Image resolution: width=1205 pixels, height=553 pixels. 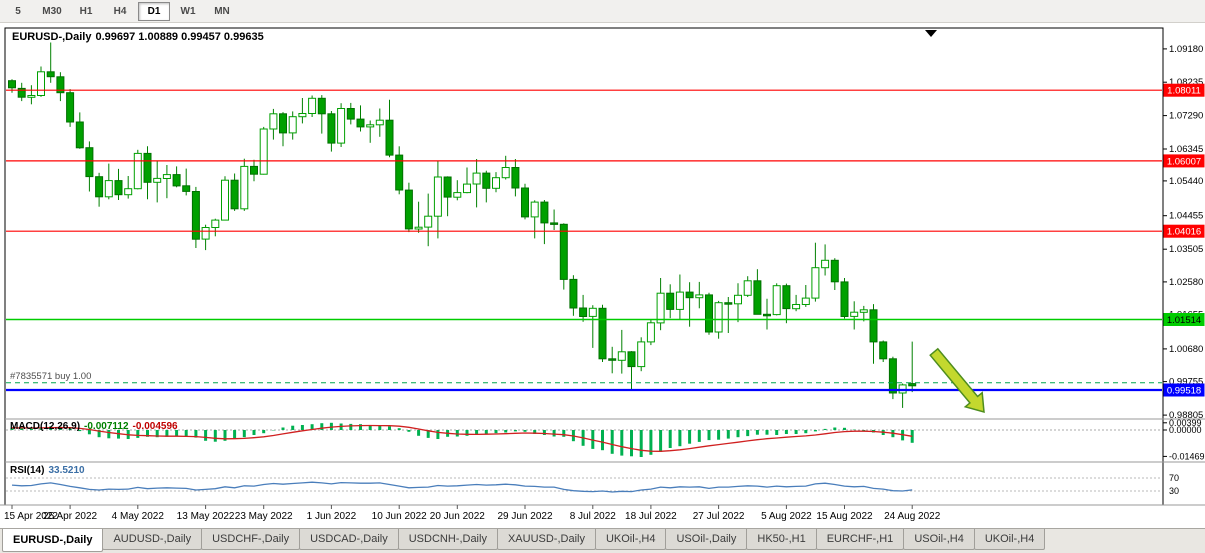 I want to click on svg-text: 1.06345, so click(x=1186, y=149).